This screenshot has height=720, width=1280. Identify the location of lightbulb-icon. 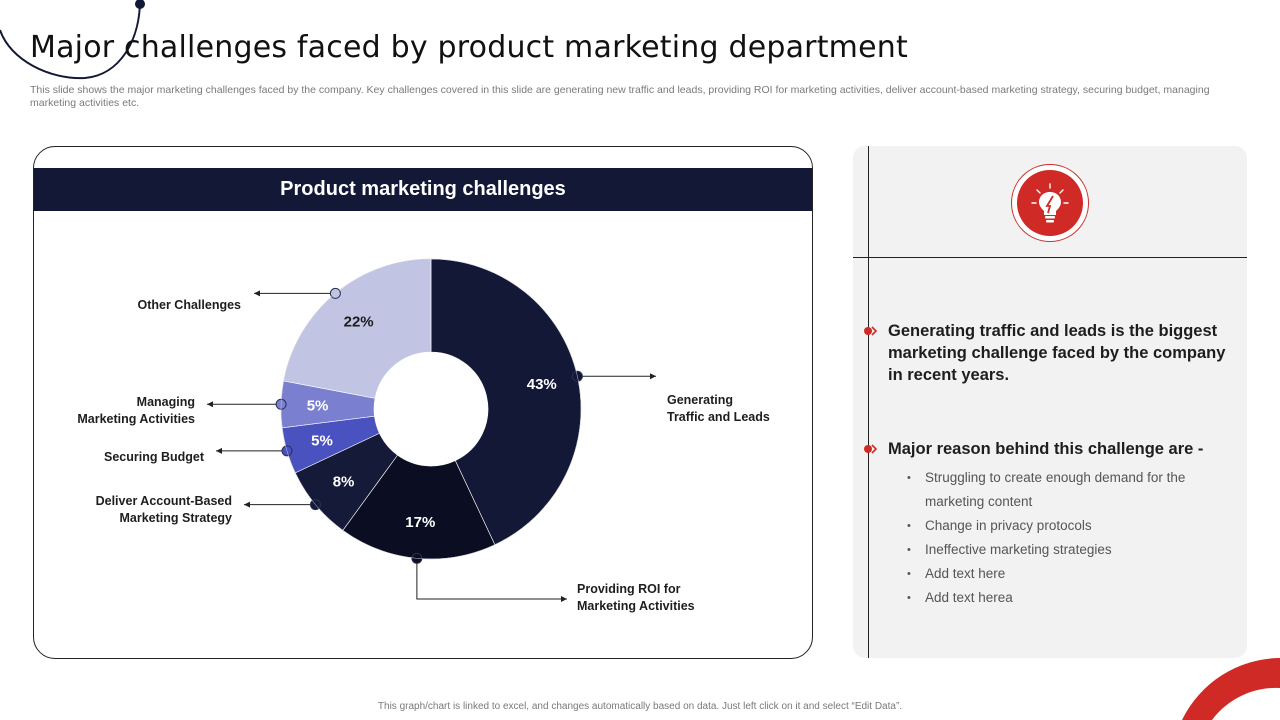
(1050, 203).